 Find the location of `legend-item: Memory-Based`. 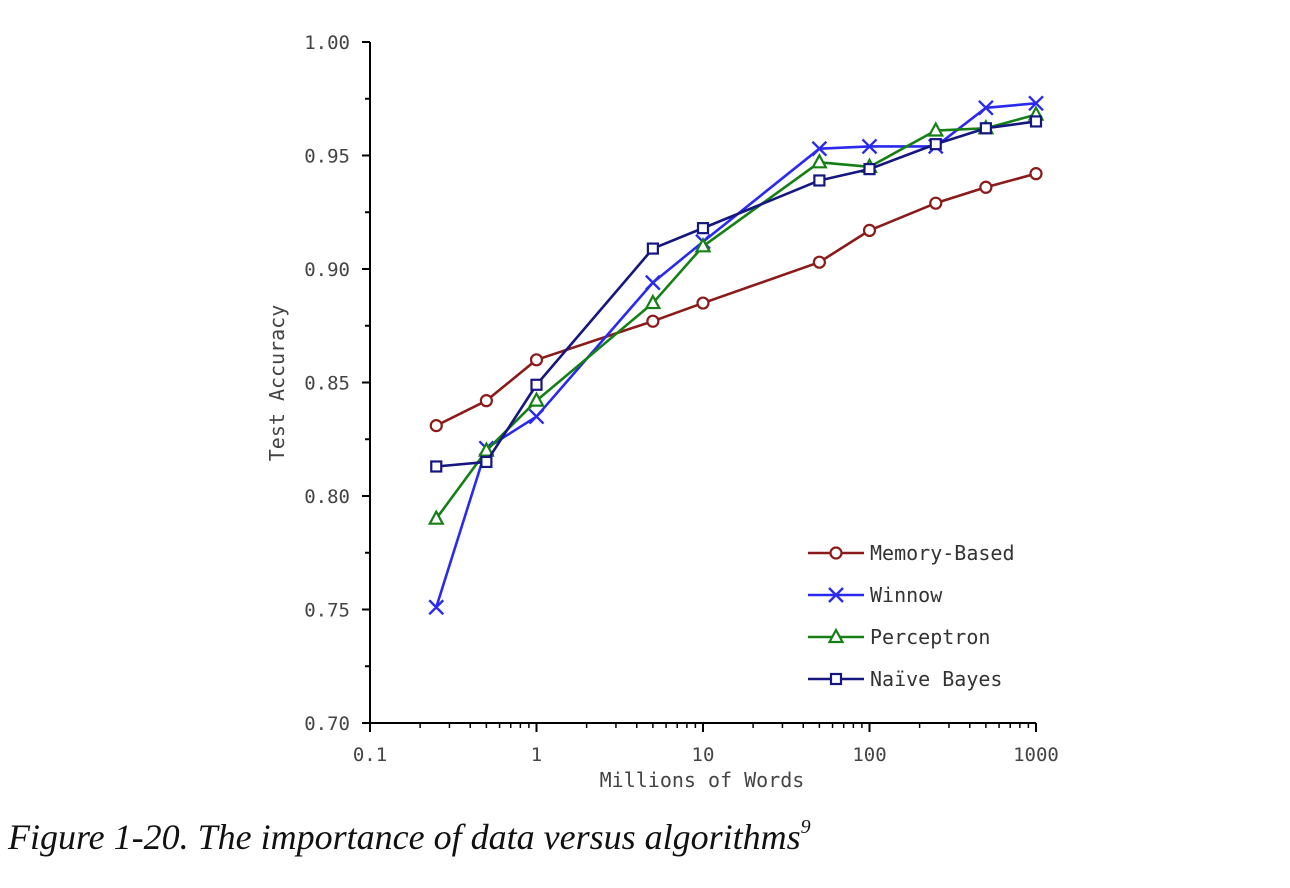

legend-item: Memory-Based is located at coordinates (911, 553).